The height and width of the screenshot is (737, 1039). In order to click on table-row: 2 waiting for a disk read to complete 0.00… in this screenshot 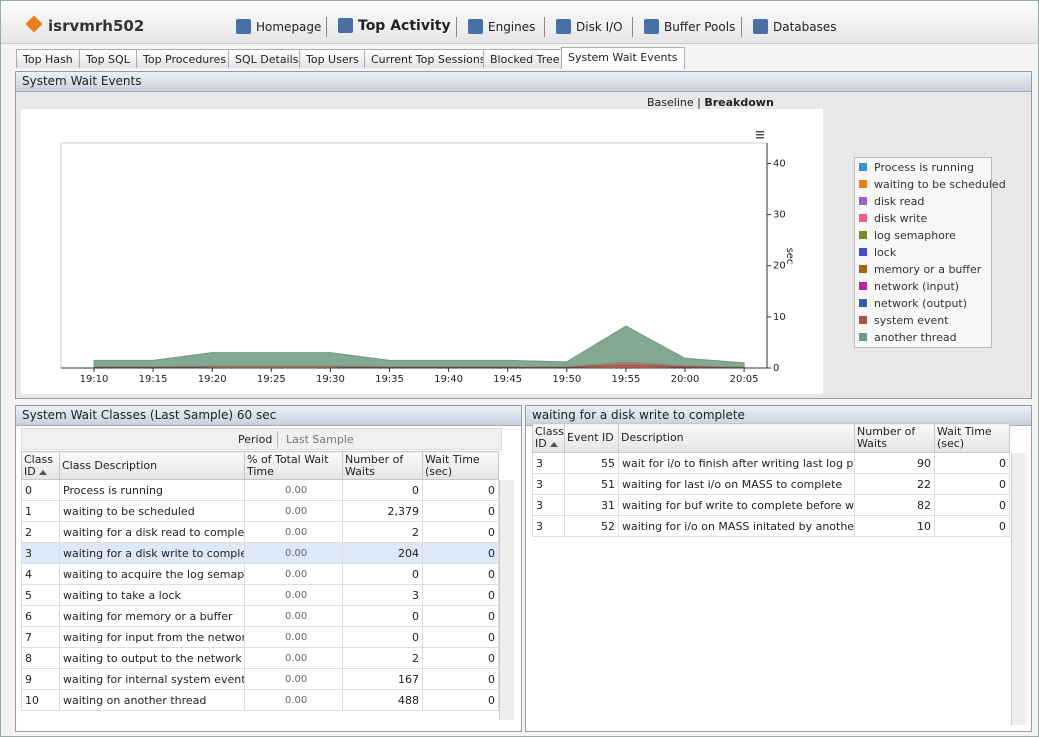, I will do `click(260, 532)`.